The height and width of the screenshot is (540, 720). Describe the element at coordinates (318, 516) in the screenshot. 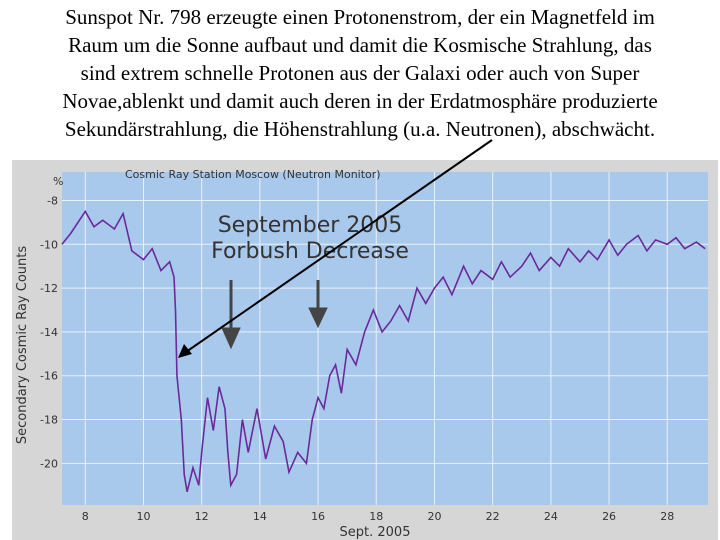

I see `x-tick-label: 16` at that location.